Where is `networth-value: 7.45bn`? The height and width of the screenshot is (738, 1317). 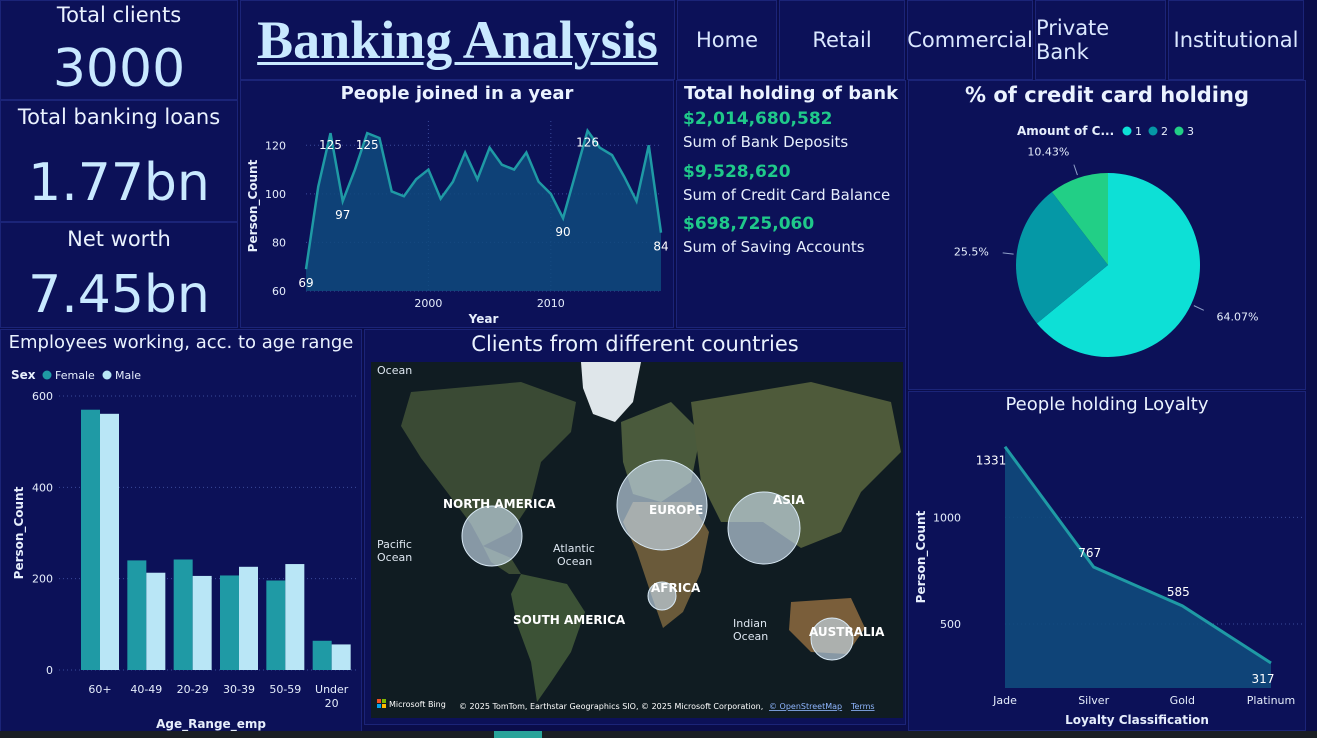
networth-value: 7.45bn is located at coordinates (119, 295).